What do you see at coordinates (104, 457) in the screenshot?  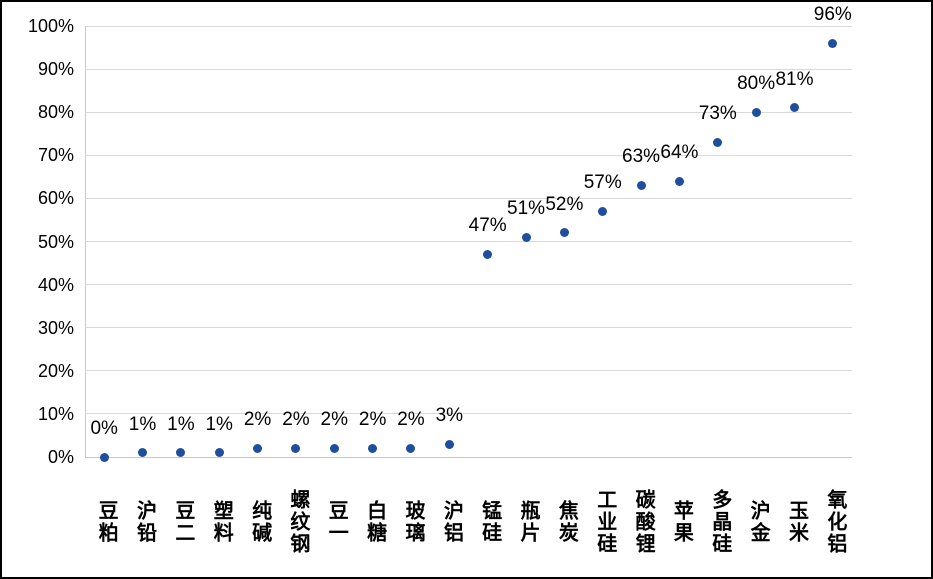 I see `data-point-豆粕` at bounding box center [104, 457].